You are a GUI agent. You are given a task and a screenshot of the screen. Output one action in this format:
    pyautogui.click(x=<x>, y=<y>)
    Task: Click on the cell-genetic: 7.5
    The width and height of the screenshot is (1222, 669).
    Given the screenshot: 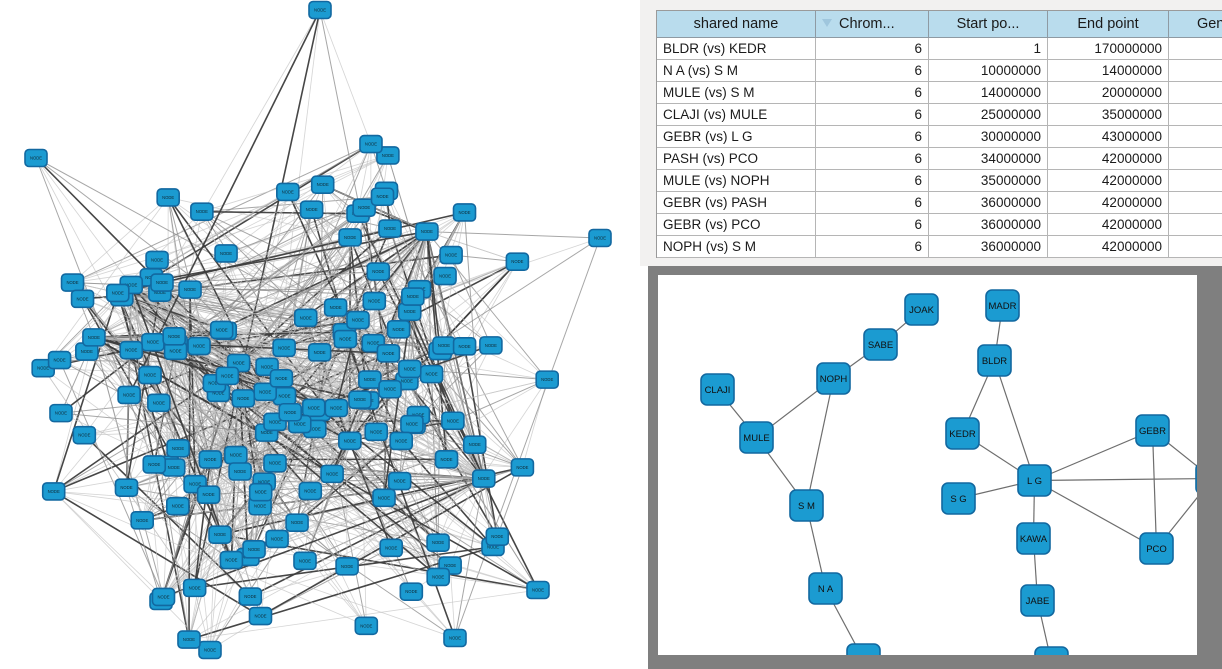 What is the action you would take?
    pyautogui.click(x=1195, y=92)
    